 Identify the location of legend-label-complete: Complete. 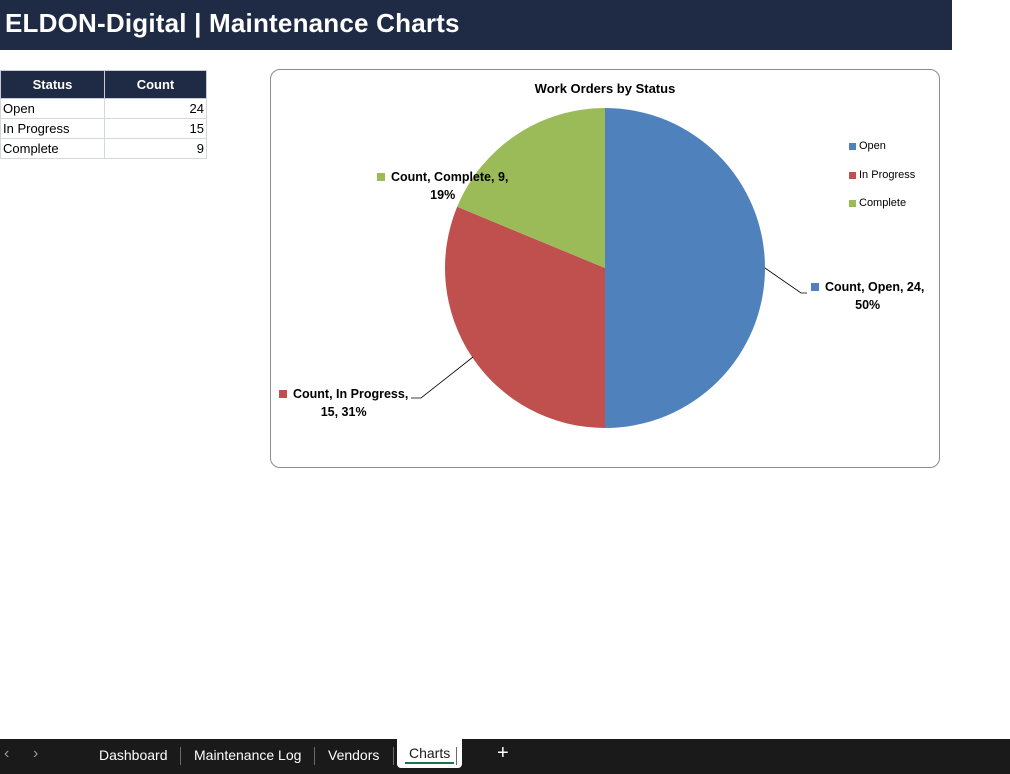
(883, 203).